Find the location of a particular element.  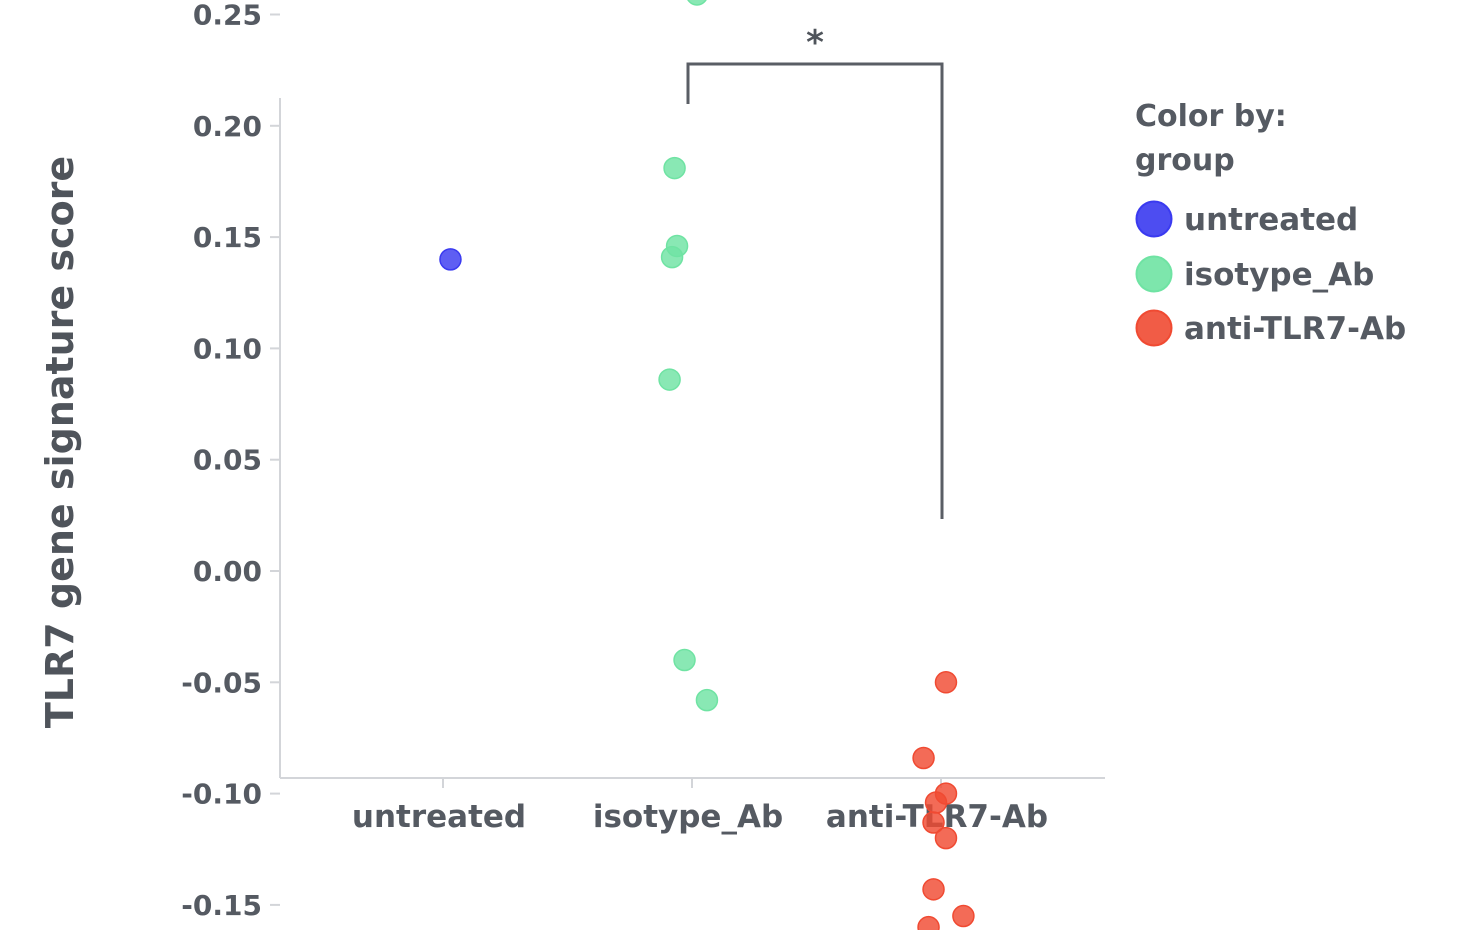

significance-bracket-line is located at coordinates (815, 290).